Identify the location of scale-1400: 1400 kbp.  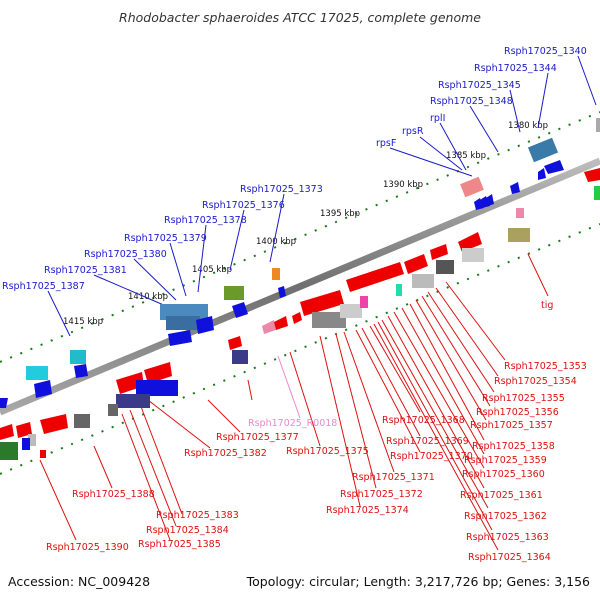
(276, 242).